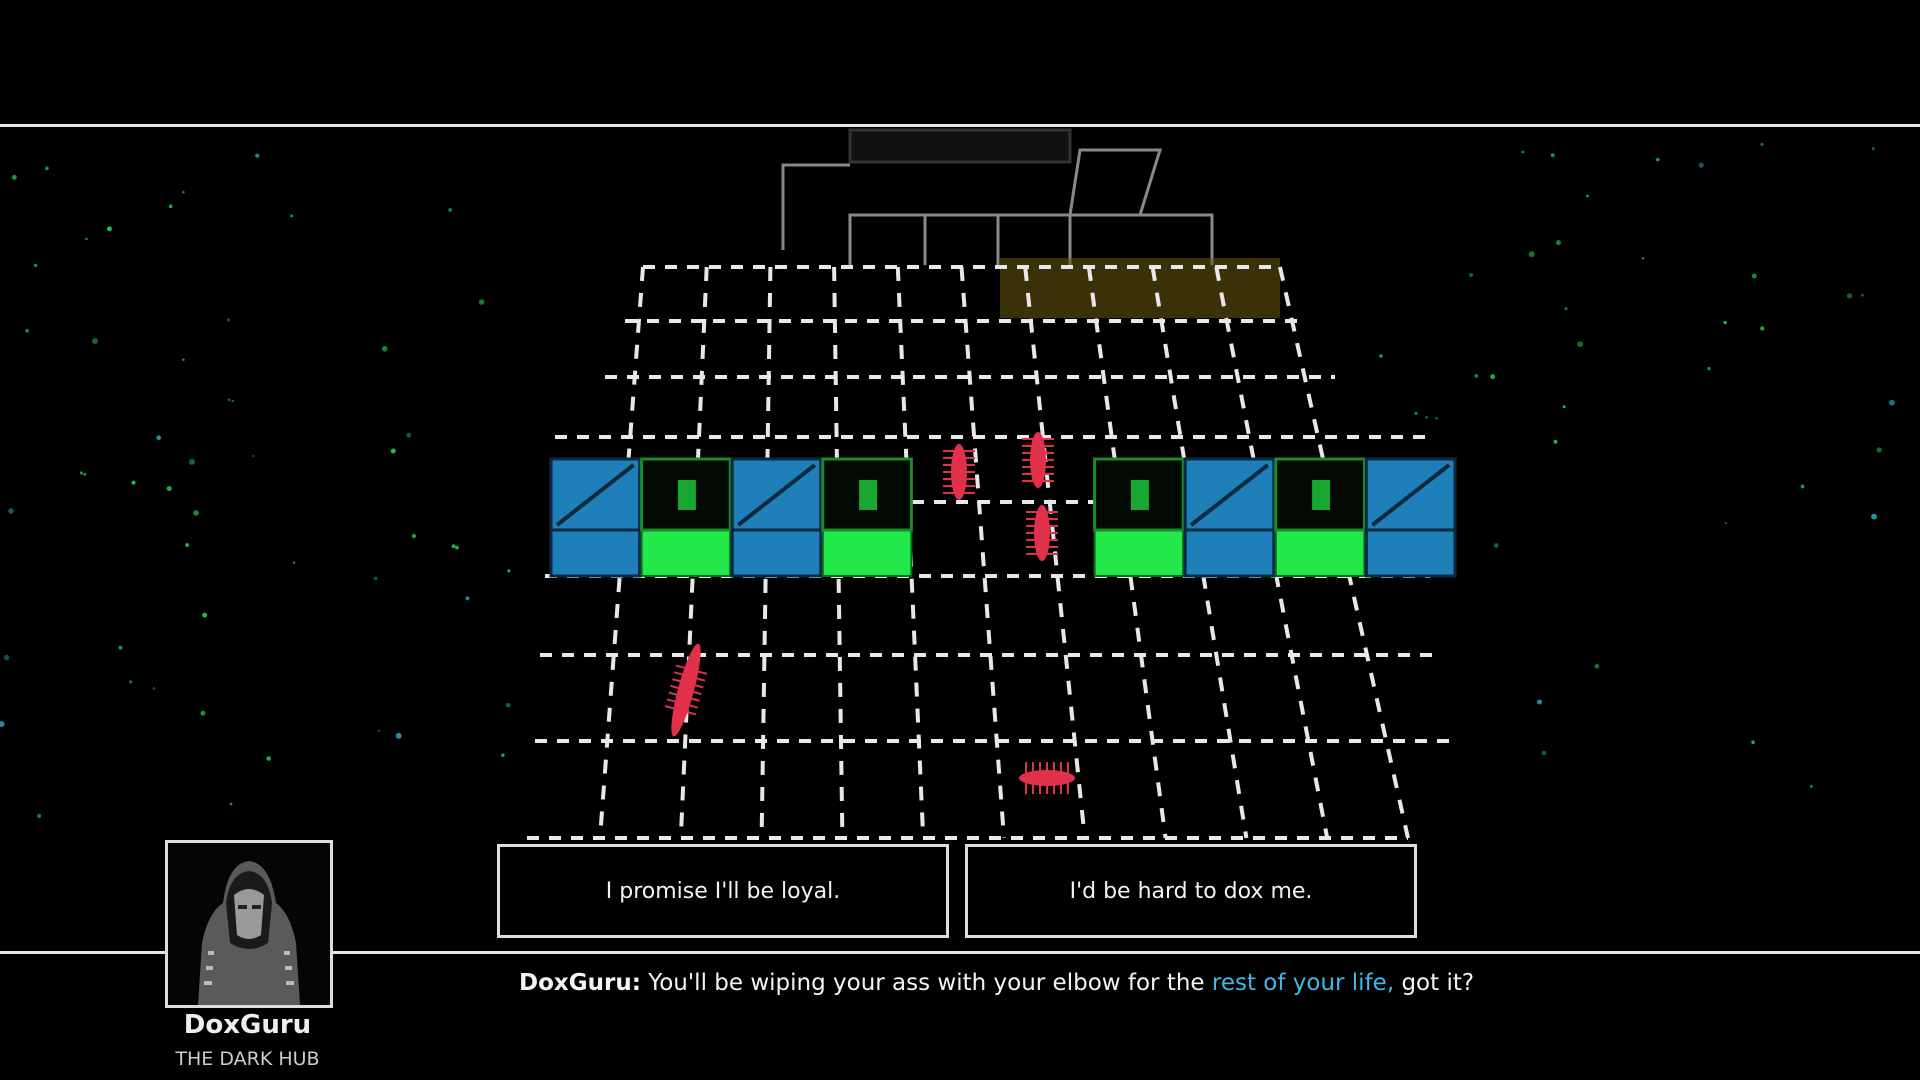 The width and height of the screenshot is (1920, 1080). What do you see at coordinates (960, 125) in the screenshot?
I see `letterbox-top-border` at bounding box center [960, 125].